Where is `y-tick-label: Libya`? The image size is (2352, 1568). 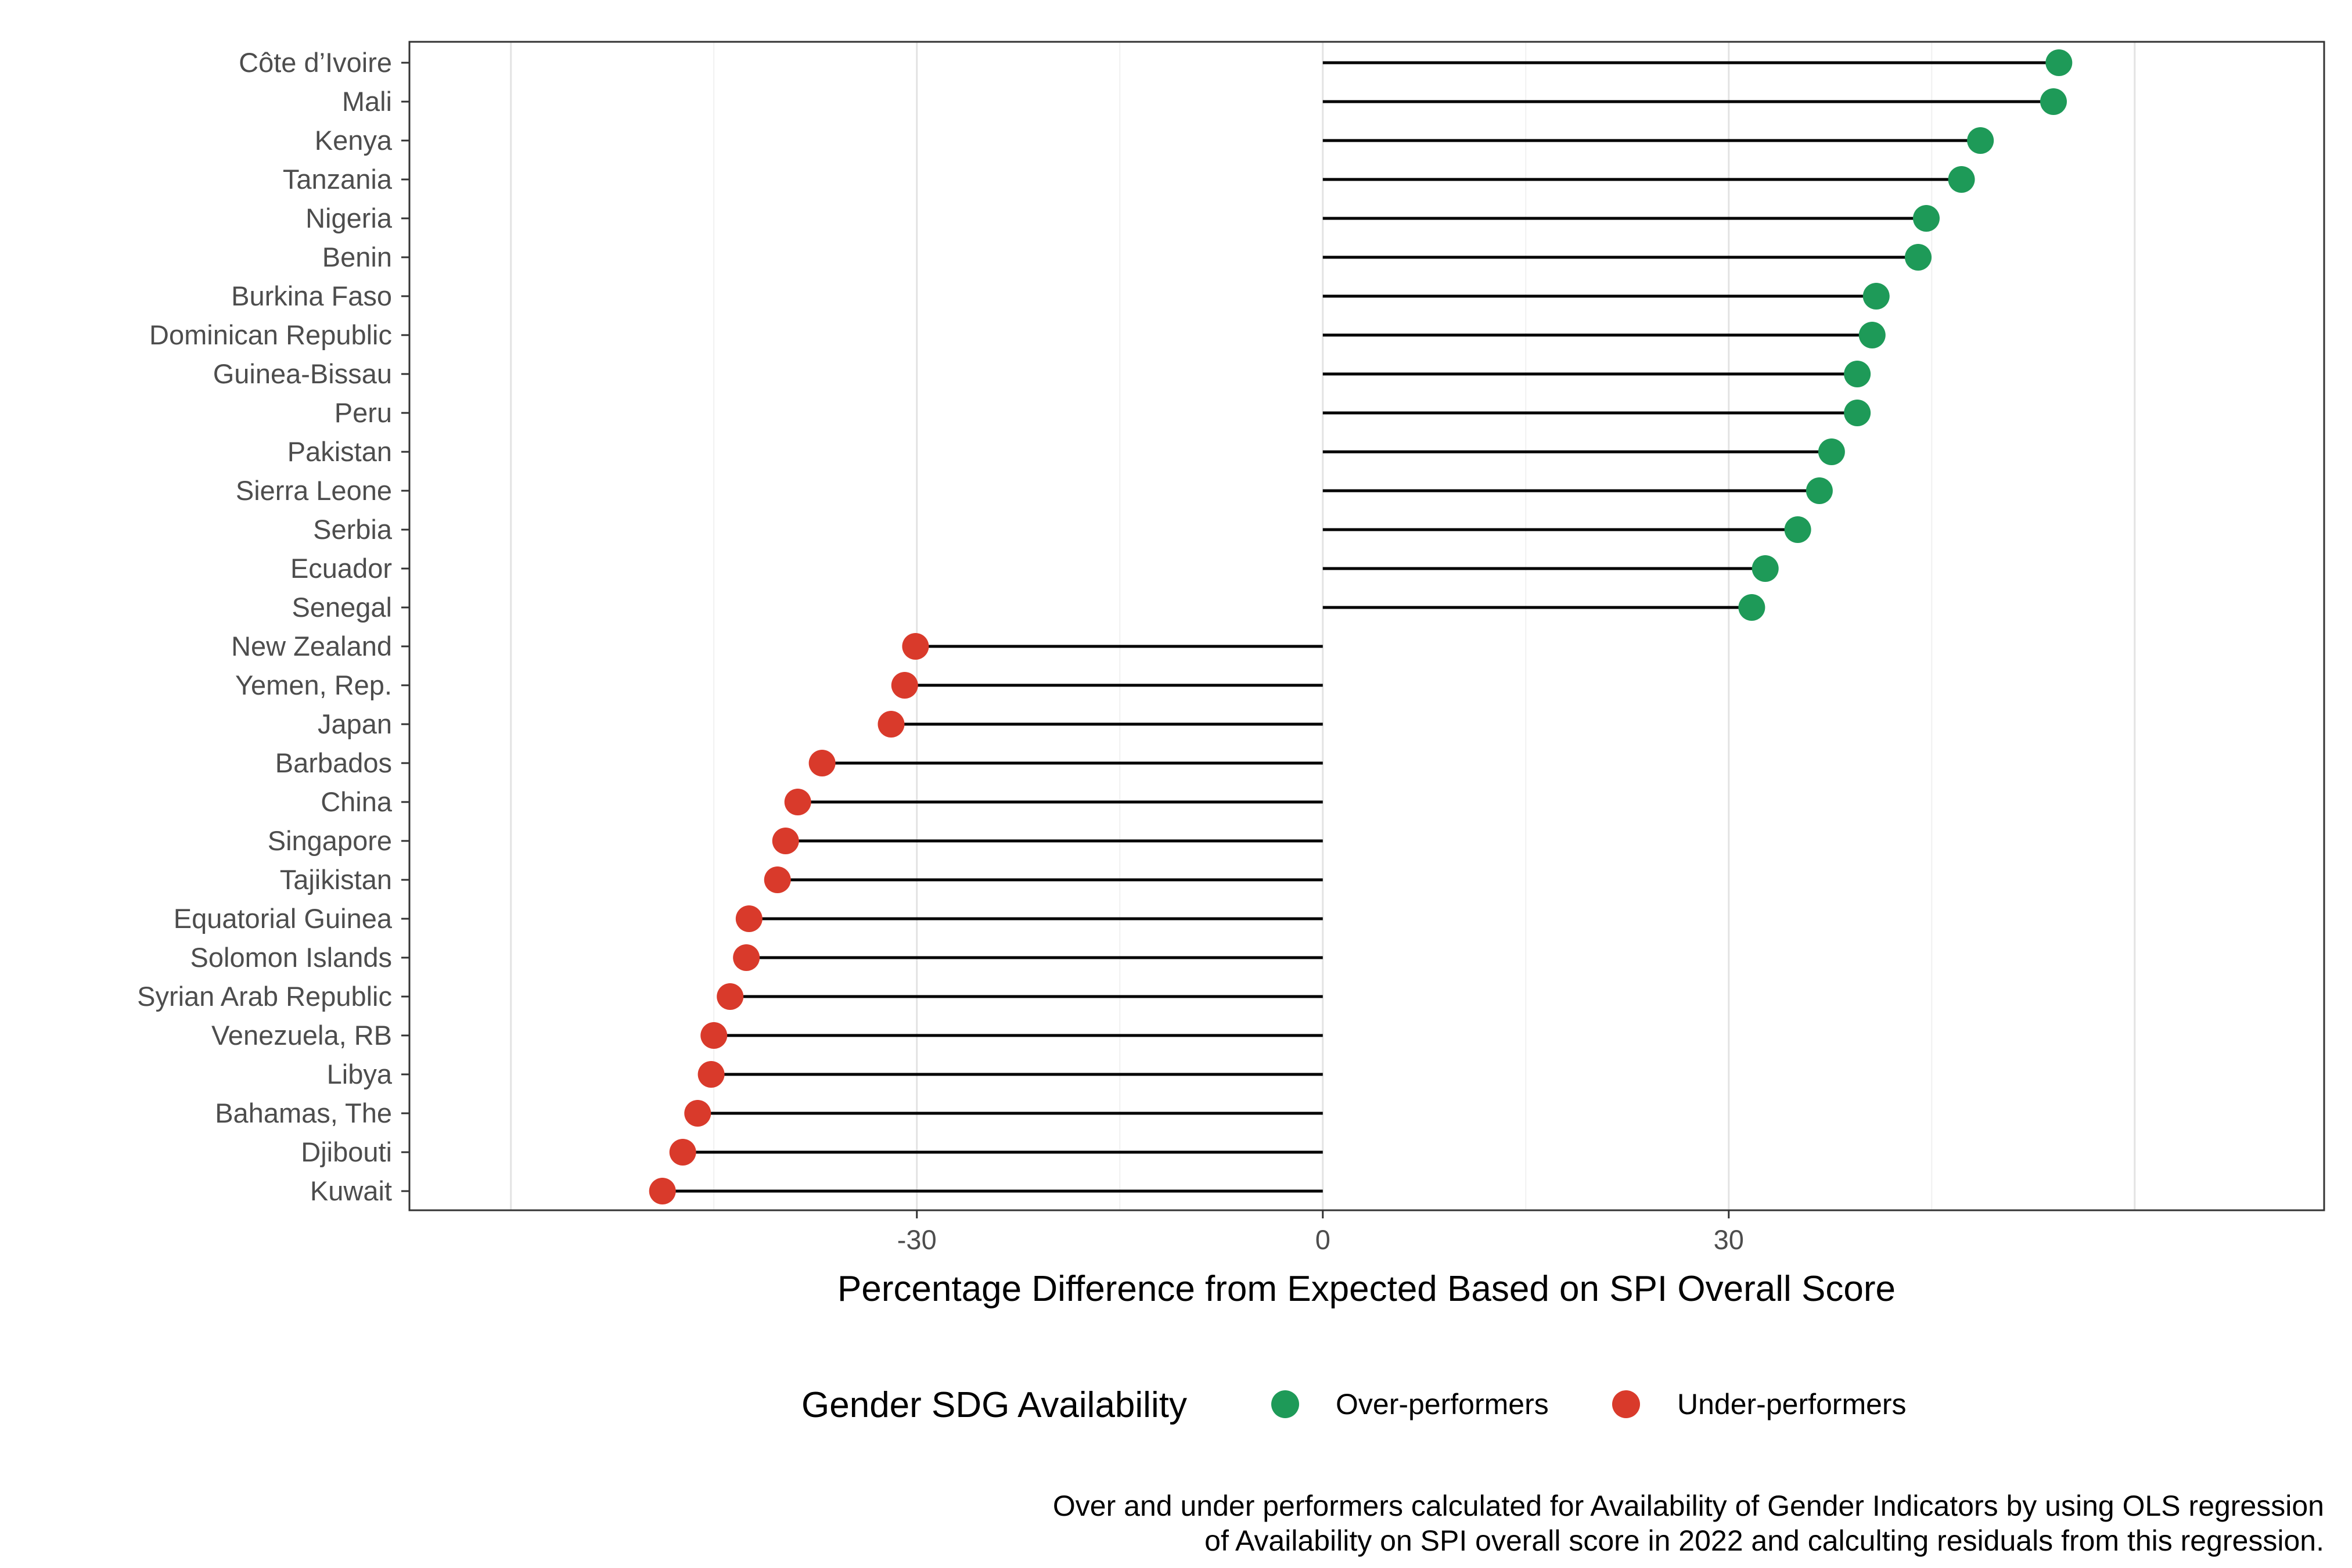
y-tick-label: Libya is located at coordinates (360, 1074).